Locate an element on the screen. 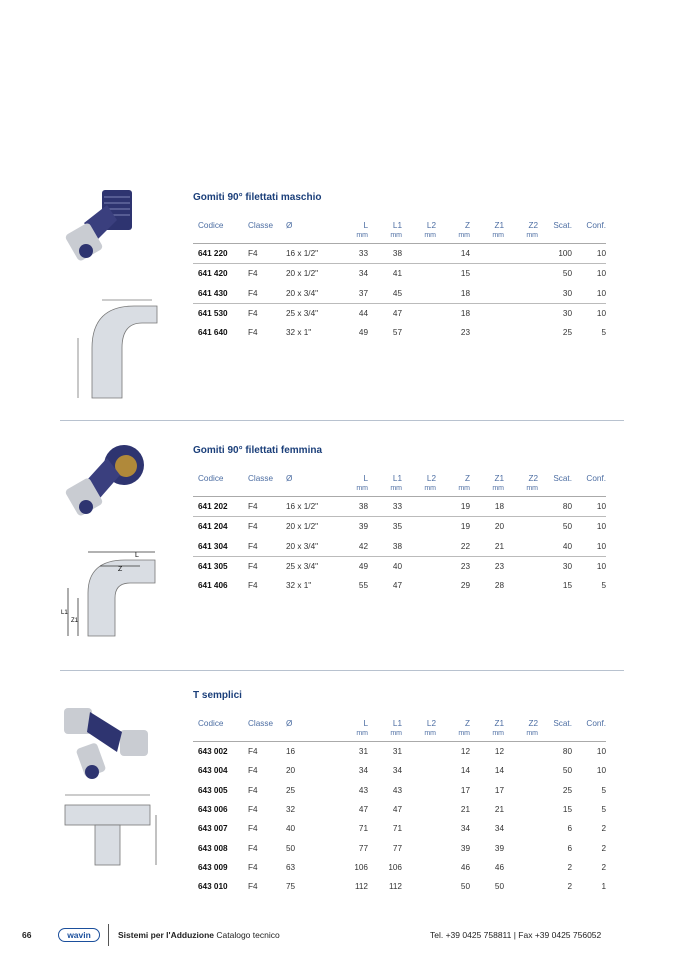 Image resolution: width=678 pixels, height=959 pixels. cell-scat: 30 is located at coordinates (567, 314).